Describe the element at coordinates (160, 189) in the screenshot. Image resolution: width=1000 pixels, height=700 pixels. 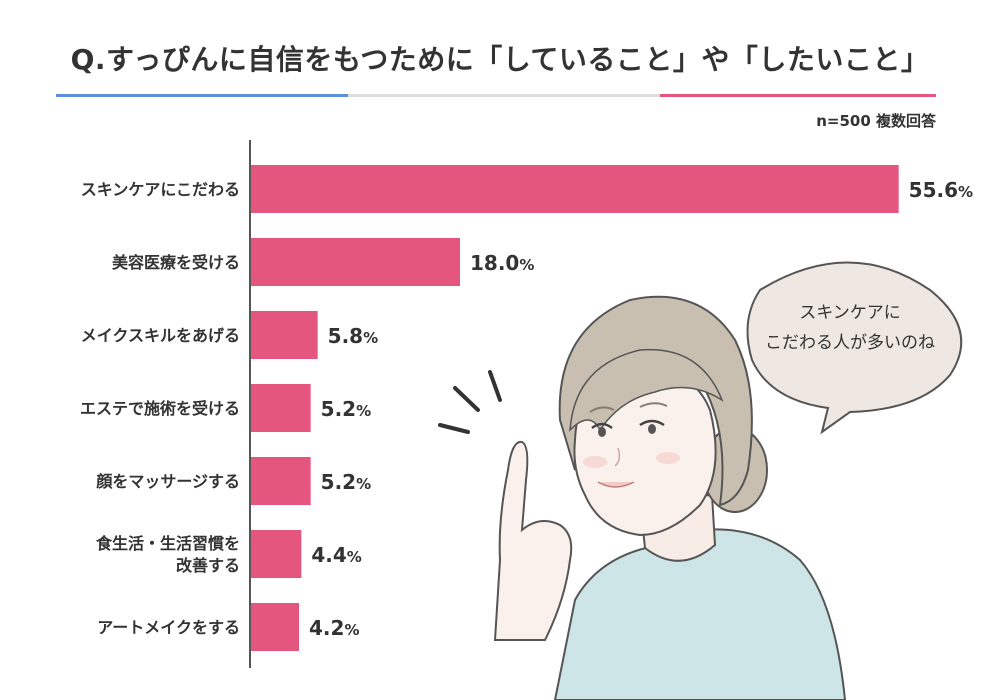
I see `category-label: スキンケアにこだわる` at that location.